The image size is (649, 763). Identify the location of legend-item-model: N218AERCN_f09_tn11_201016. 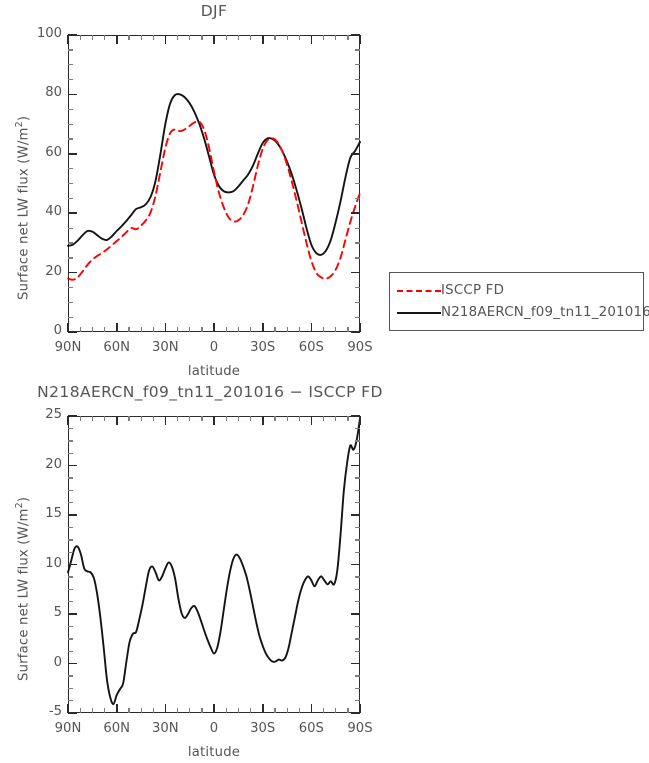
(523, 312).